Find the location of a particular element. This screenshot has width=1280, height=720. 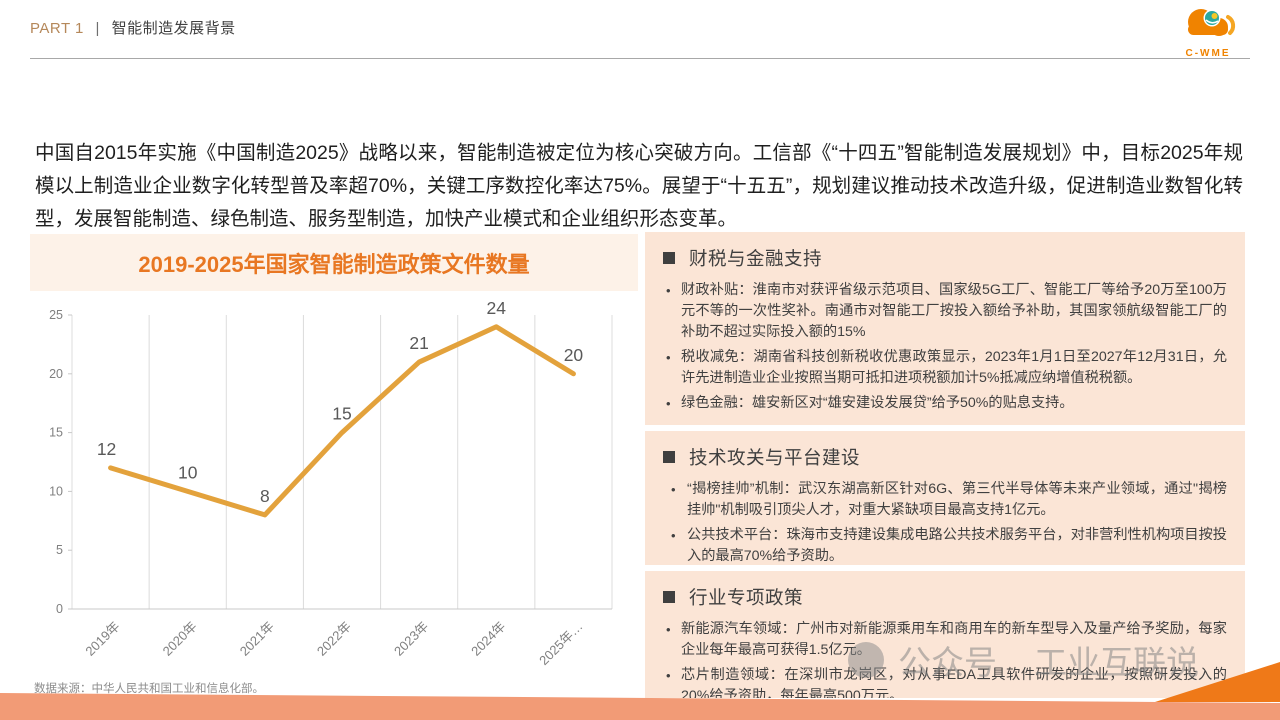

section-title: 智能制造发展背景 is located at coordinates (173, 28).